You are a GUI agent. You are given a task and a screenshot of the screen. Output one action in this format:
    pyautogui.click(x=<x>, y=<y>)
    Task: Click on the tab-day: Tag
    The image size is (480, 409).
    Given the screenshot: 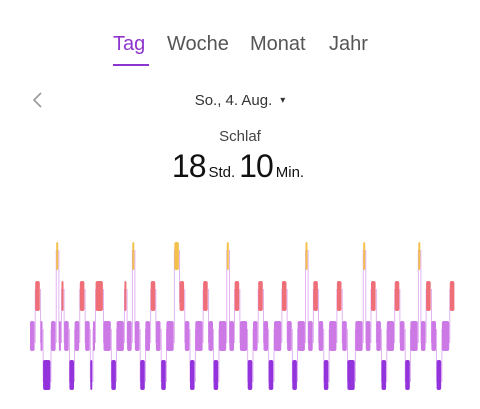 What is the action you would take?
    pyautogui.click(x=131, y=49)
    